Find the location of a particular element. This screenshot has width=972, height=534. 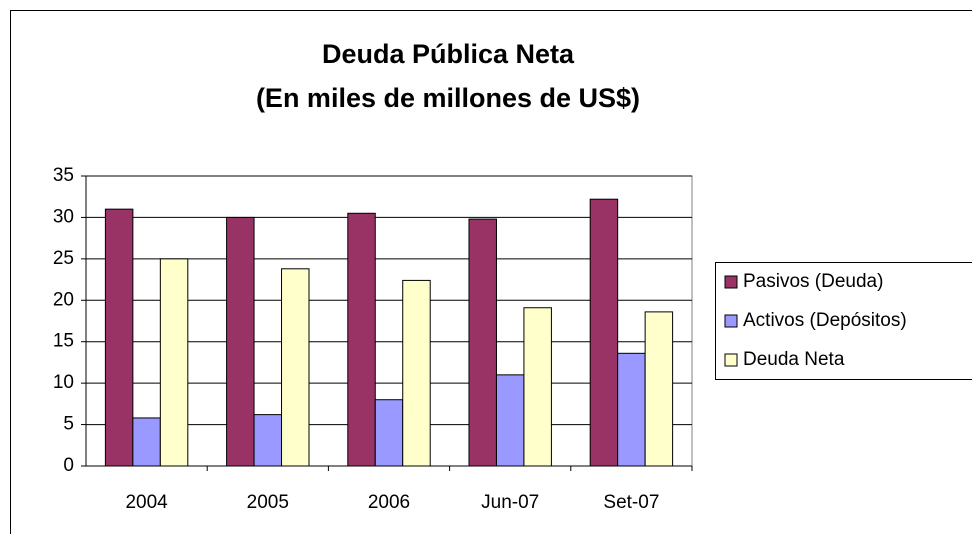

y-tick-label: 10 is located at coordinates (63, 382).